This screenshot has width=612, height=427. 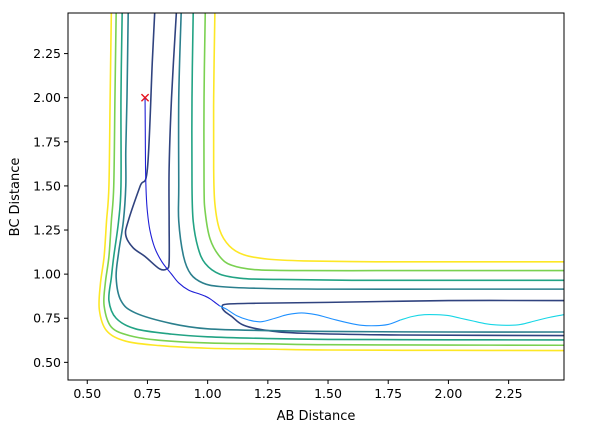 What do you see at coordinates (328, 393) in the screenshot?
I see `x-tick-label: 1.50` at bounding box center [328, 393].